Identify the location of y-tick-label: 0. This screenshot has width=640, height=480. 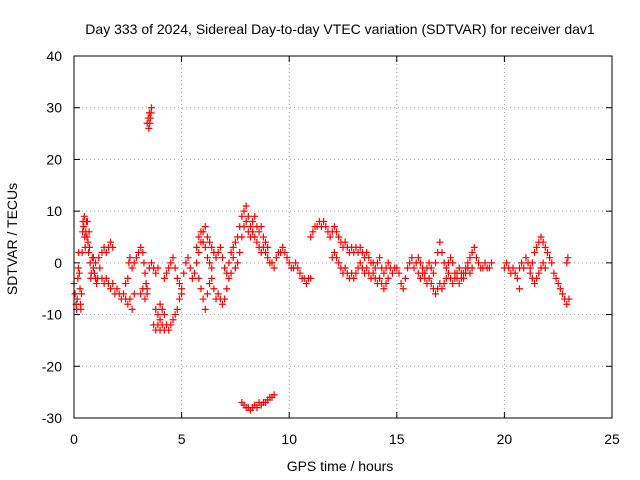
(58, 263).